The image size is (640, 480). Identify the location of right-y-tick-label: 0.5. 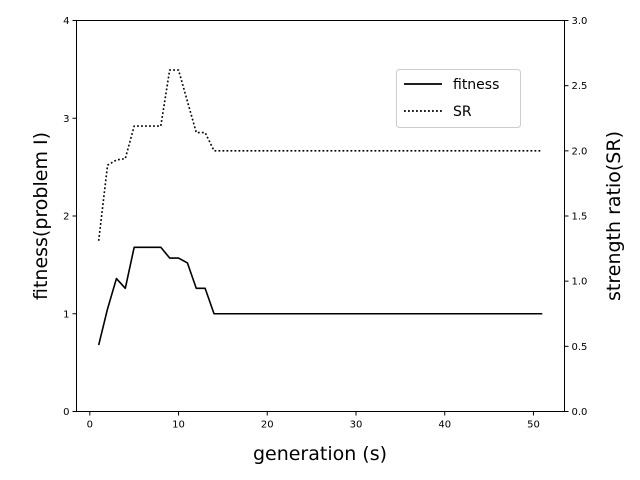
(580, 347).